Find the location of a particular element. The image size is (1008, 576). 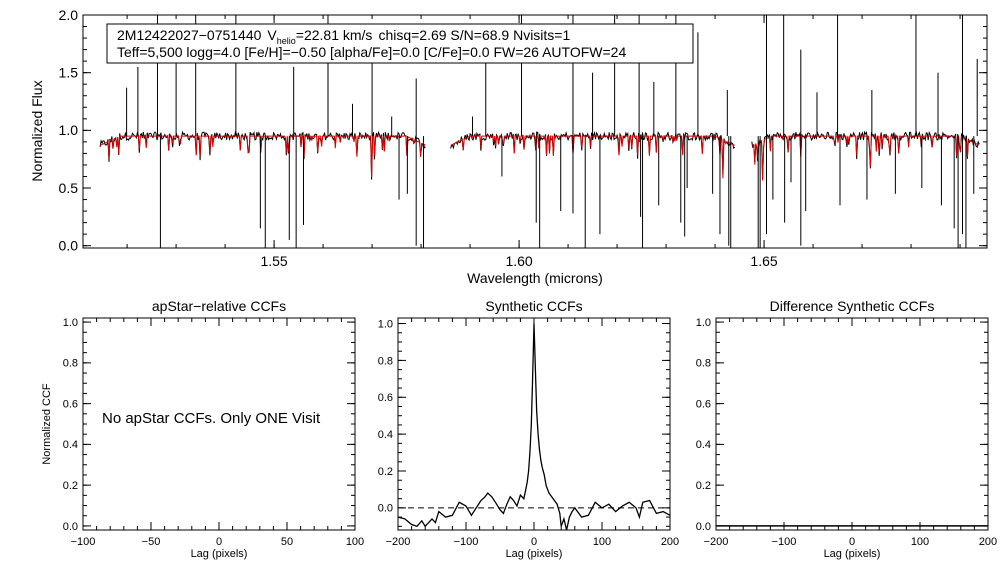

synthetic-ccf-y-tick-label: 0.8 is located at coordinates (385, 361).